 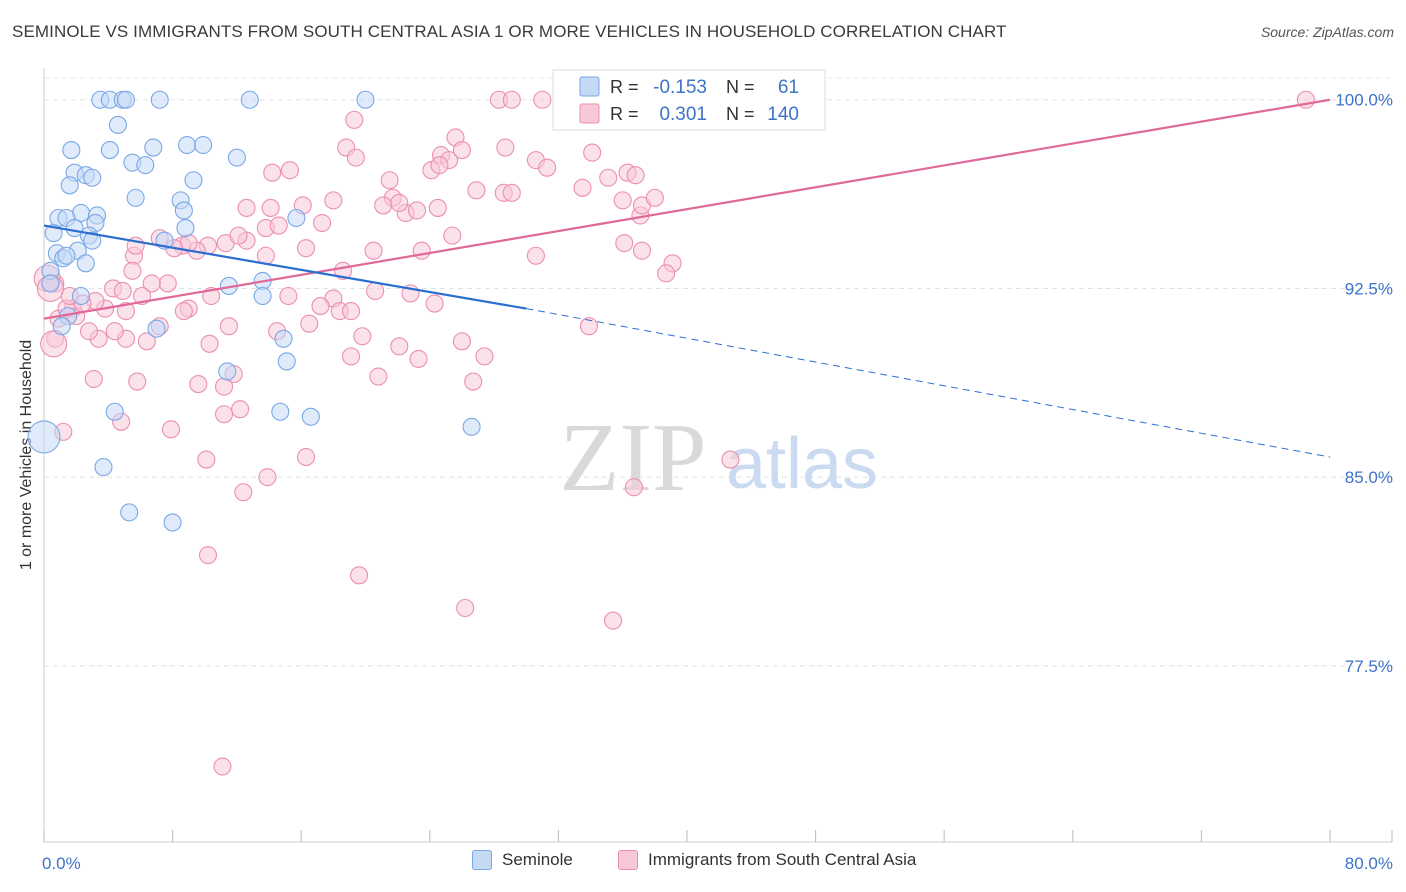 I want to click on legend-item-immigrants: Immigrants from South Central Asia, so click(x=767, y=860).